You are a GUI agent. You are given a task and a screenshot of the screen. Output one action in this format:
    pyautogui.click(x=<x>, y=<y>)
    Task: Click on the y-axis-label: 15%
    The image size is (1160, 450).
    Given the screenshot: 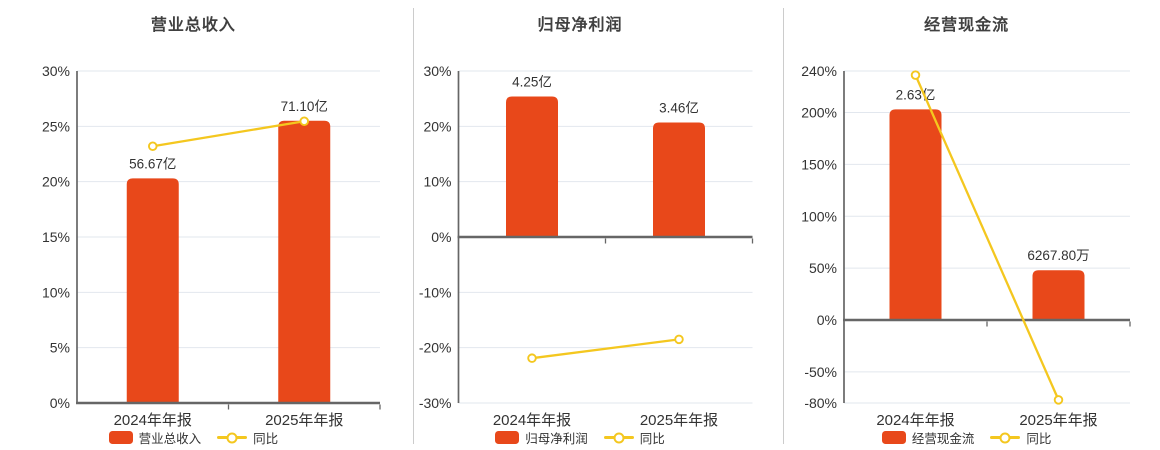 What is the action you would take?
    pyautogui.click(x=56, y=237)
    